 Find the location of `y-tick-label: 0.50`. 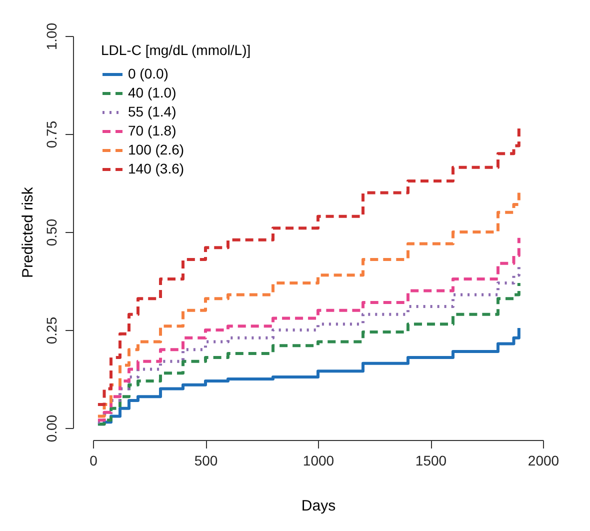

y-tick-label: 0.50 is located at coordinates (52, 232).